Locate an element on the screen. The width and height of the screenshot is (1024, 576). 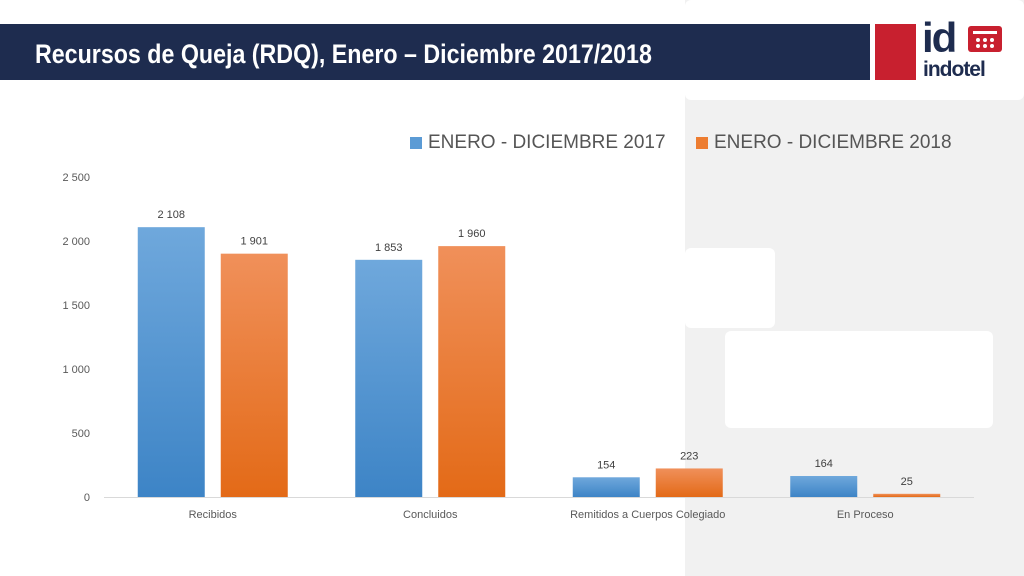
data-label: 25 is located at coordinates (907, 482).